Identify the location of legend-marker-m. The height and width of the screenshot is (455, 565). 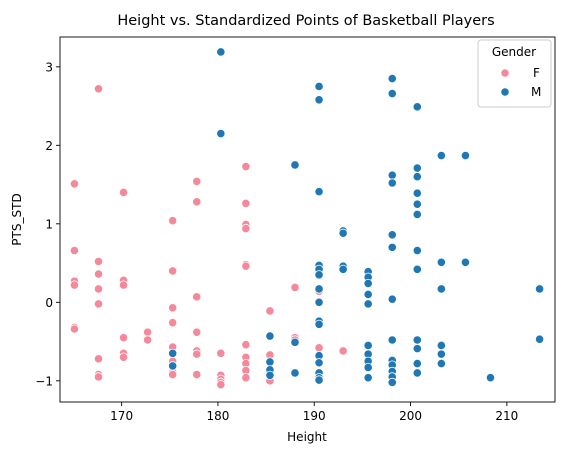
(505, 92).